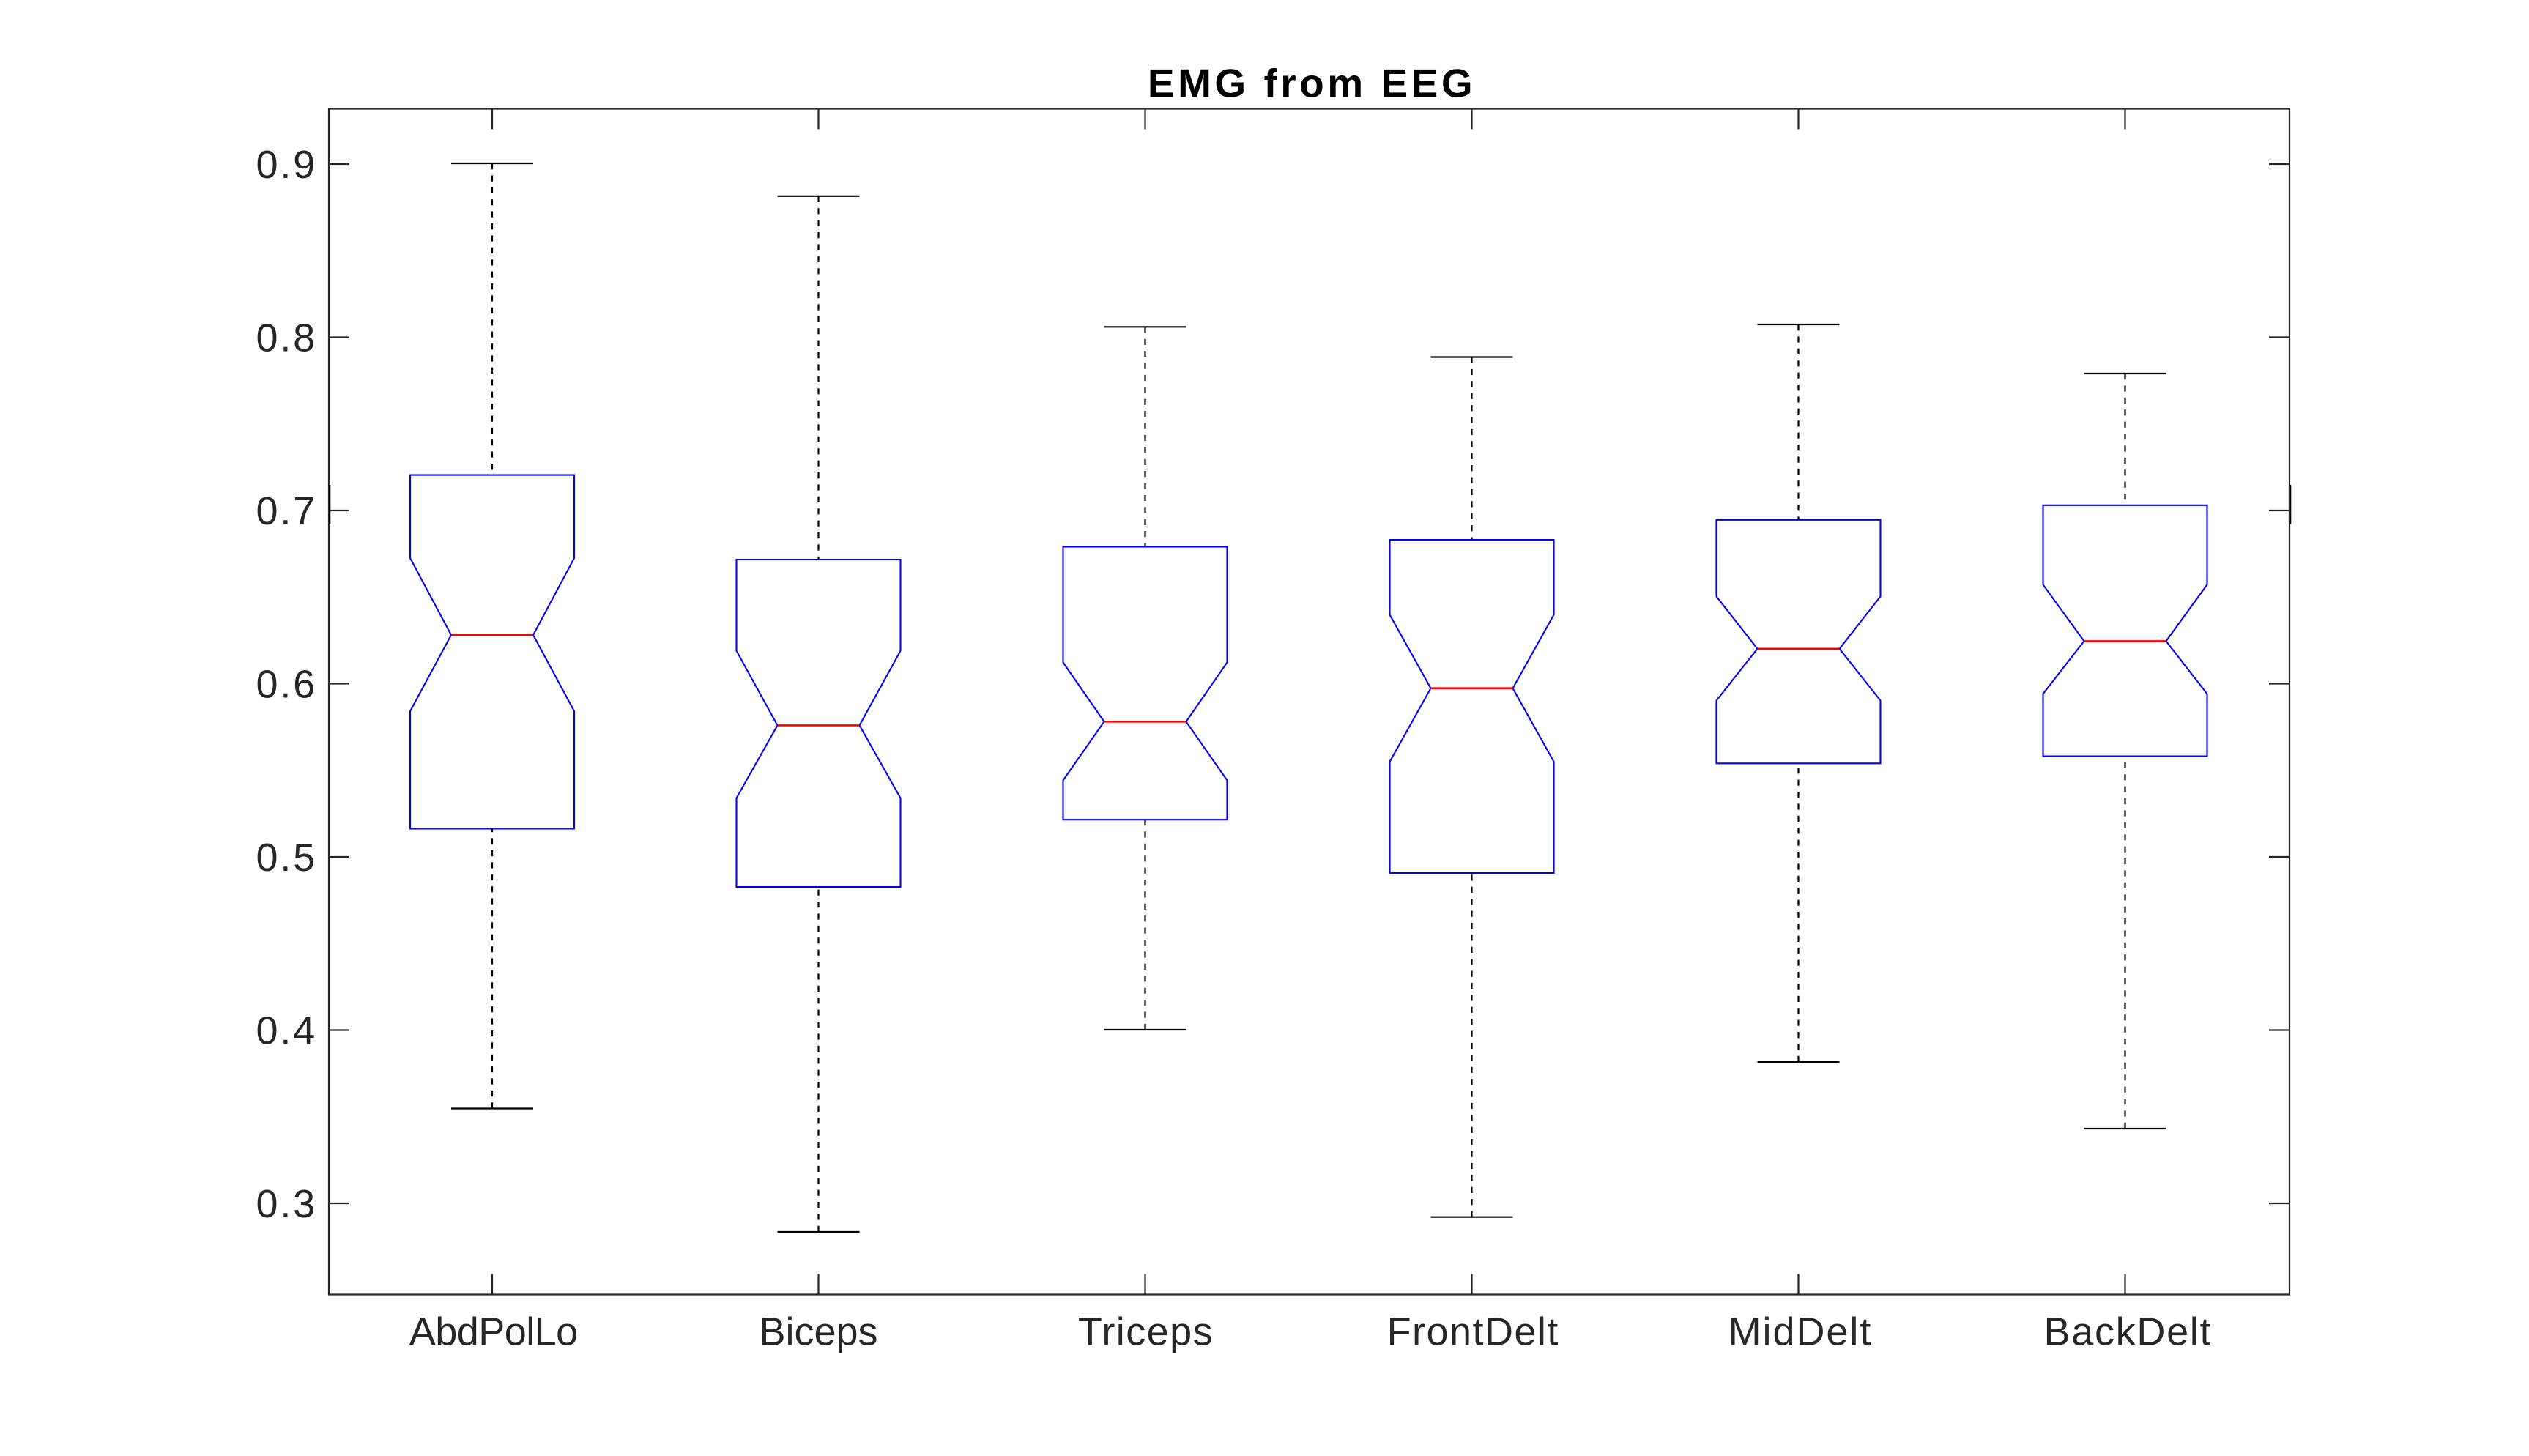 The height and width of the screenshot is (1456, 2529). Describe the element at coordinates (2127, 1332) in the screenshot. I see `svg-text: BackDelt` at that location.